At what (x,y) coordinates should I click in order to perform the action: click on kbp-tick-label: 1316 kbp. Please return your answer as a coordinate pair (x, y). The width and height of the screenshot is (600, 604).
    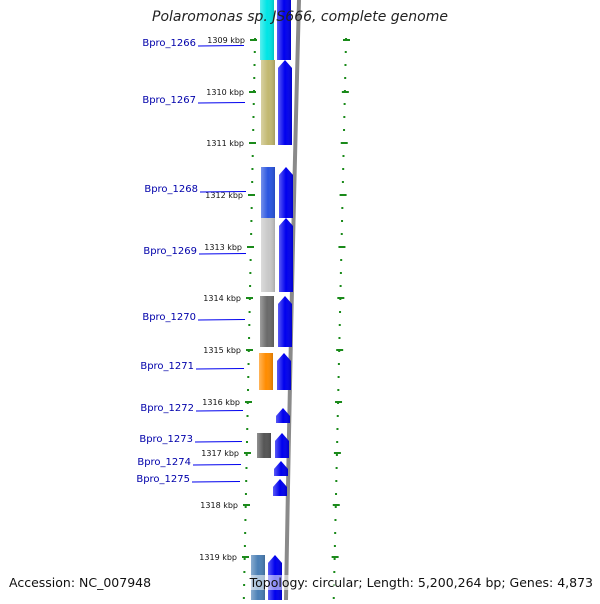
    Looking at the image, I should click on (221, 402).